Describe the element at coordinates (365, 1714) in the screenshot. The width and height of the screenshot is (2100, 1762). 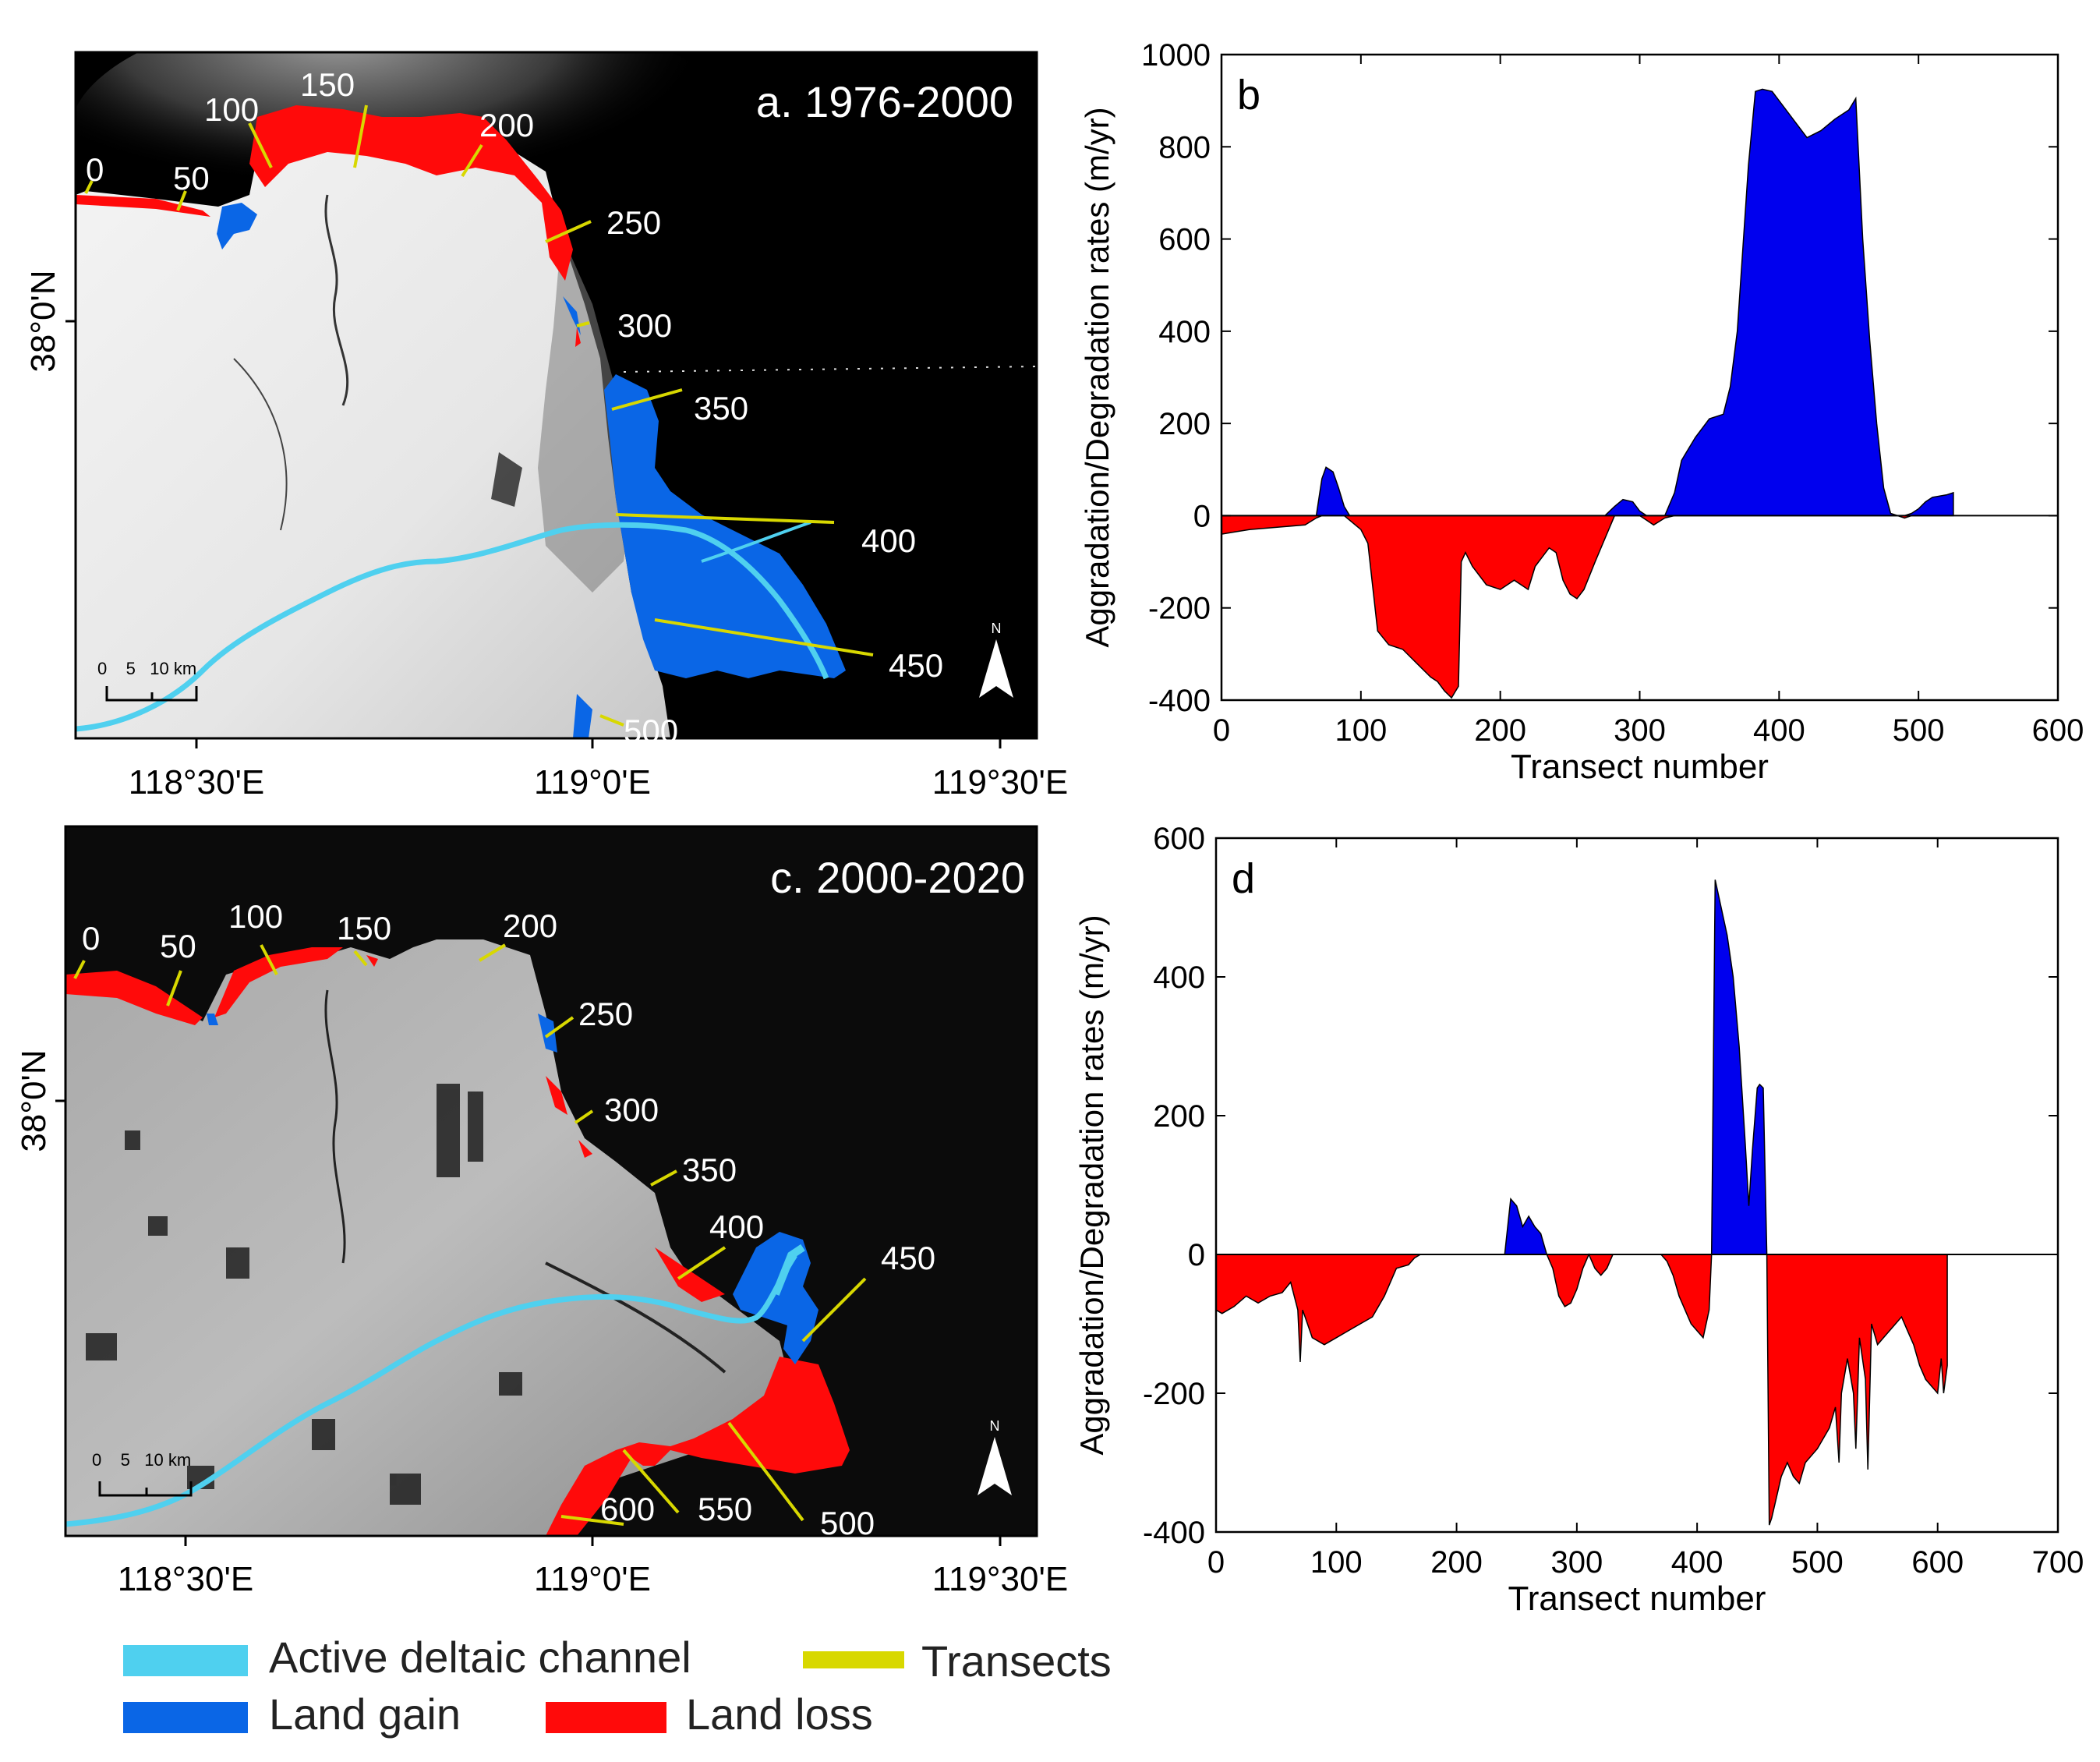
I see `legend-gain-label: Land gain` at that location.